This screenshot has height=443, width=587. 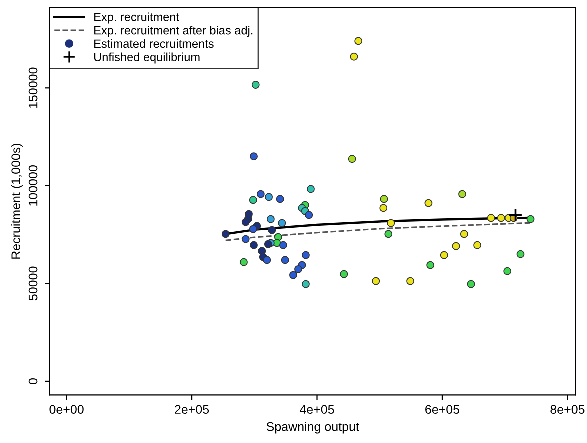 What do you see at coordinates (137, 18) in the screenshot?
I see `legend-label: Exp. recruitment` at bounding box center [137, 18].